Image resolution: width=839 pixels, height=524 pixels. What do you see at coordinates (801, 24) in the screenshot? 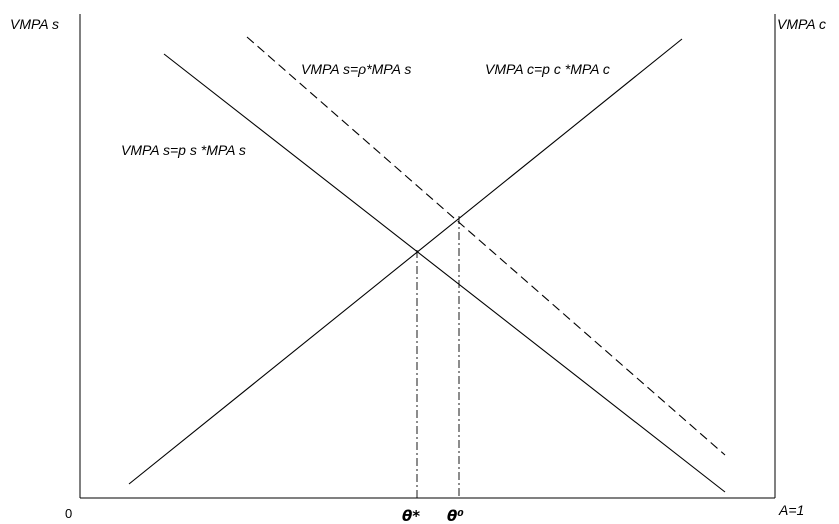
I see `y-right-label: VMPA c` at bounding box center [801, 24].